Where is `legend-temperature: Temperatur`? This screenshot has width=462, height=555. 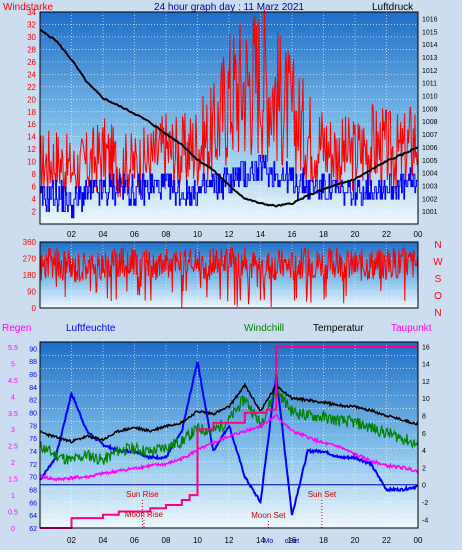
legend-temperature: Temperatur is located at coordinates (338, 328).